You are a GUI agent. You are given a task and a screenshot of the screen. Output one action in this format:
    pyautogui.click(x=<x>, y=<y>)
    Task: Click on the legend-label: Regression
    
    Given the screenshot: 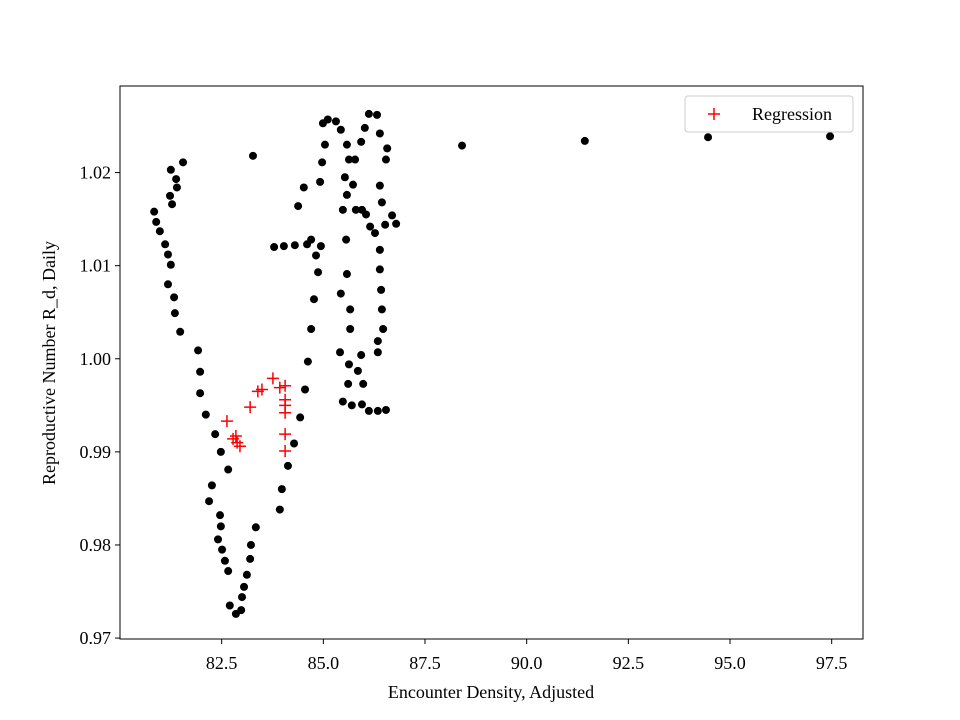 What is the action you would take?
    pyautogui.click(x=792, y=114)
    